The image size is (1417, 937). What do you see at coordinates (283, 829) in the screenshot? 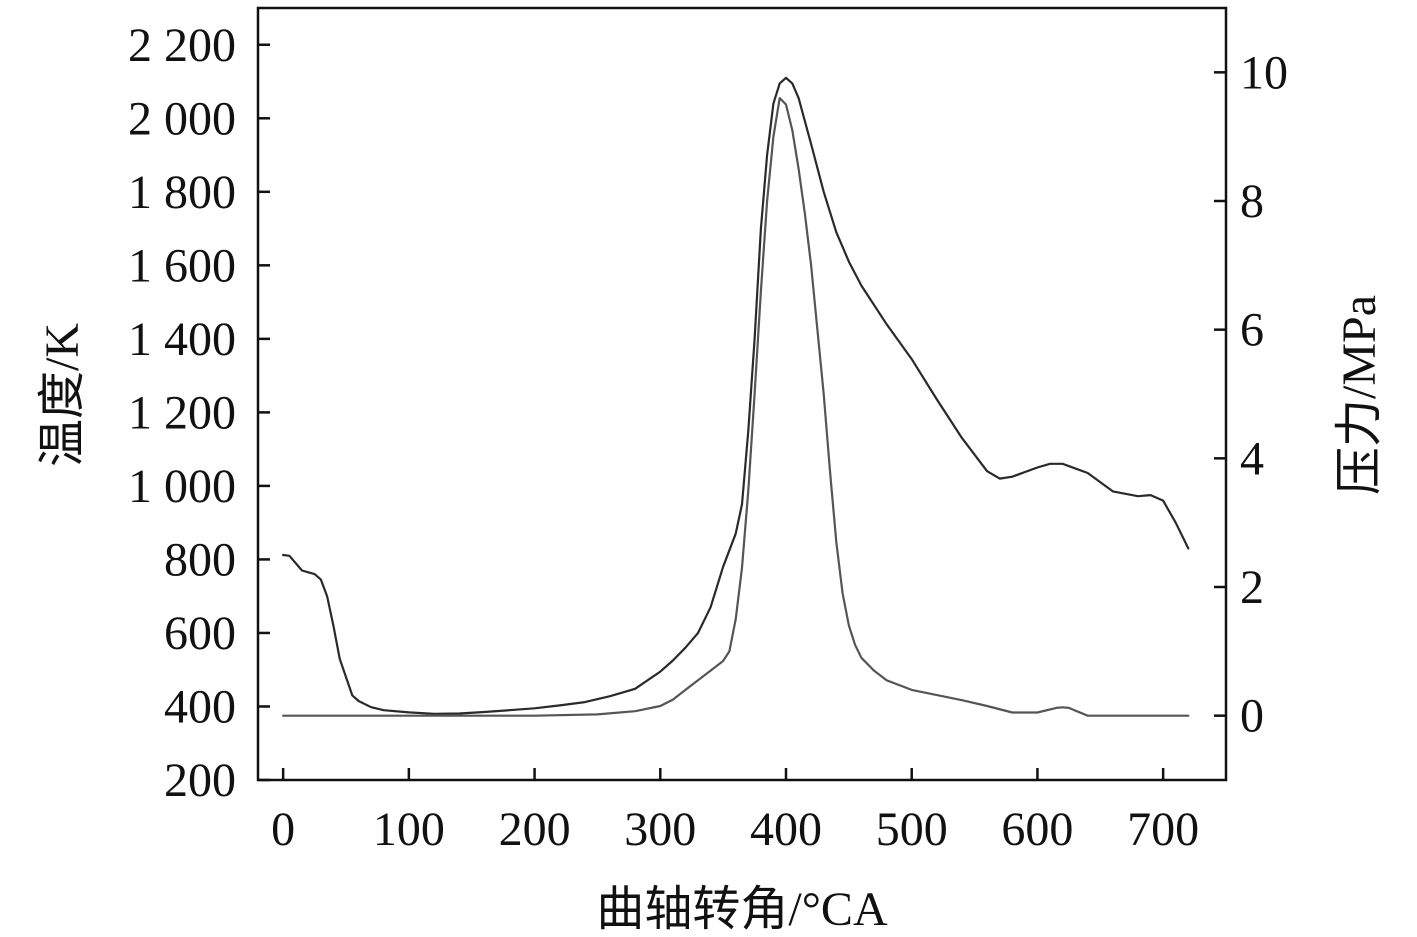
I see `x-tick-label: 0` at bounding box center [283, 829].